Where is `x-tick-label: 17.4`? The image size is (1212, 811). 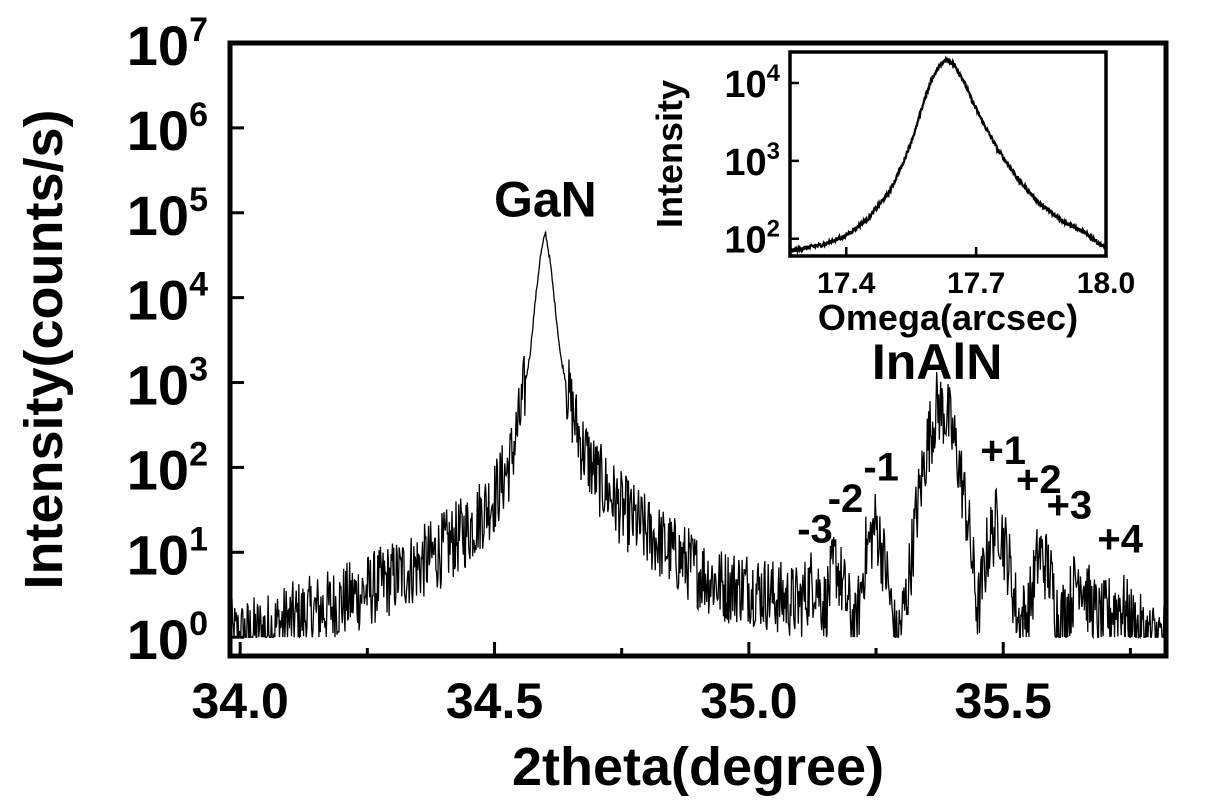 x-tick-label: 17.4 is located at coordinates (846, 283).